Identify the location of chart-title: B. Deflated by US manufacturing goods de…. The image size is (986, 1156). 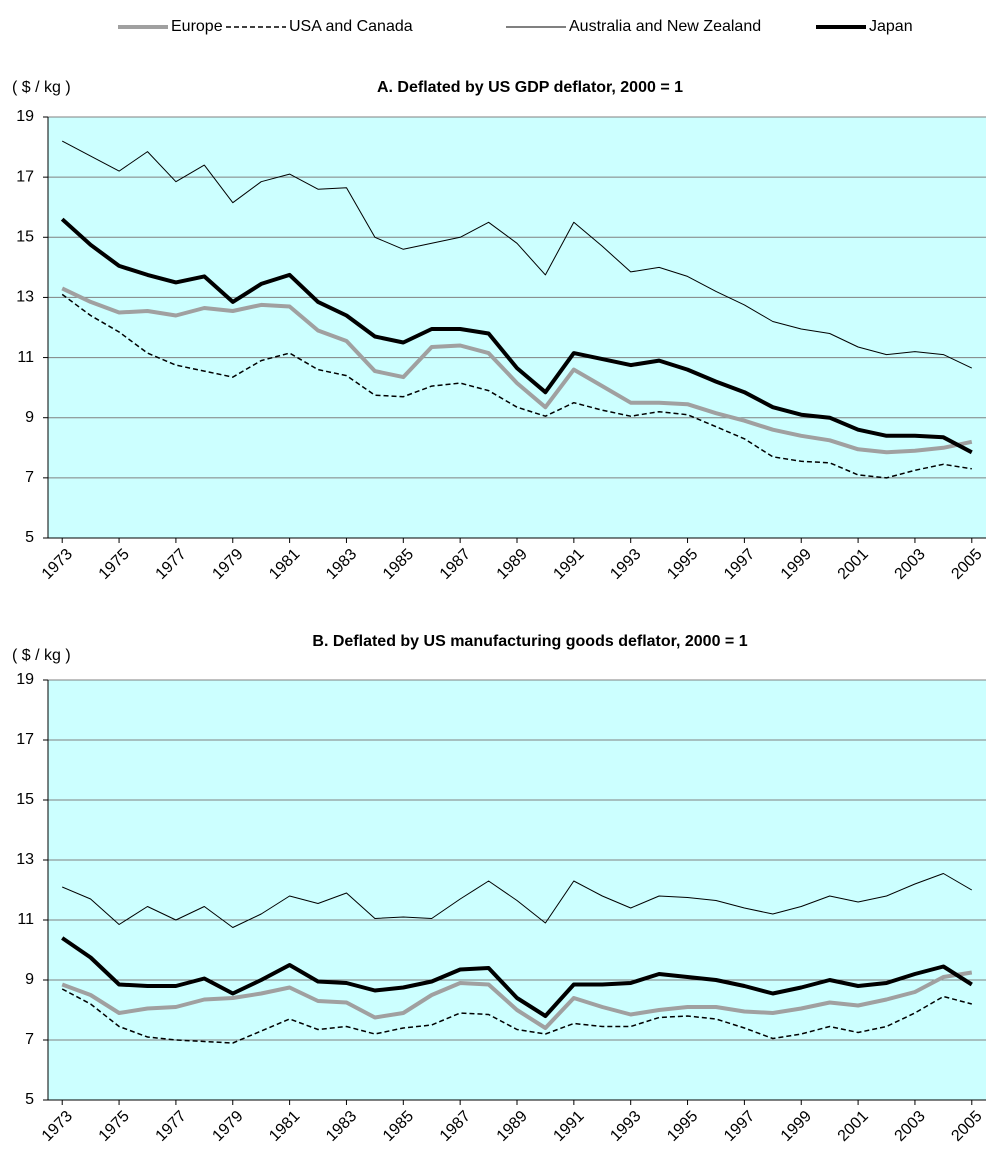
(529, 641).